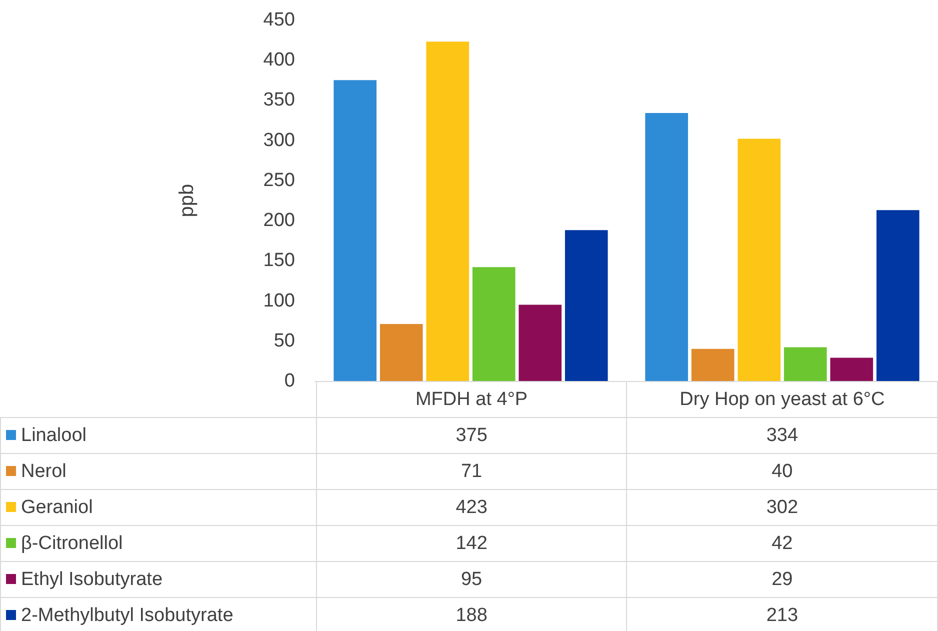 Image resolution: width=938 pixels, height=631 pixels. What do you see at coordinates (782, 508) in the screenshot?
I see `data-label: 302` at bounding box center [782, 508].